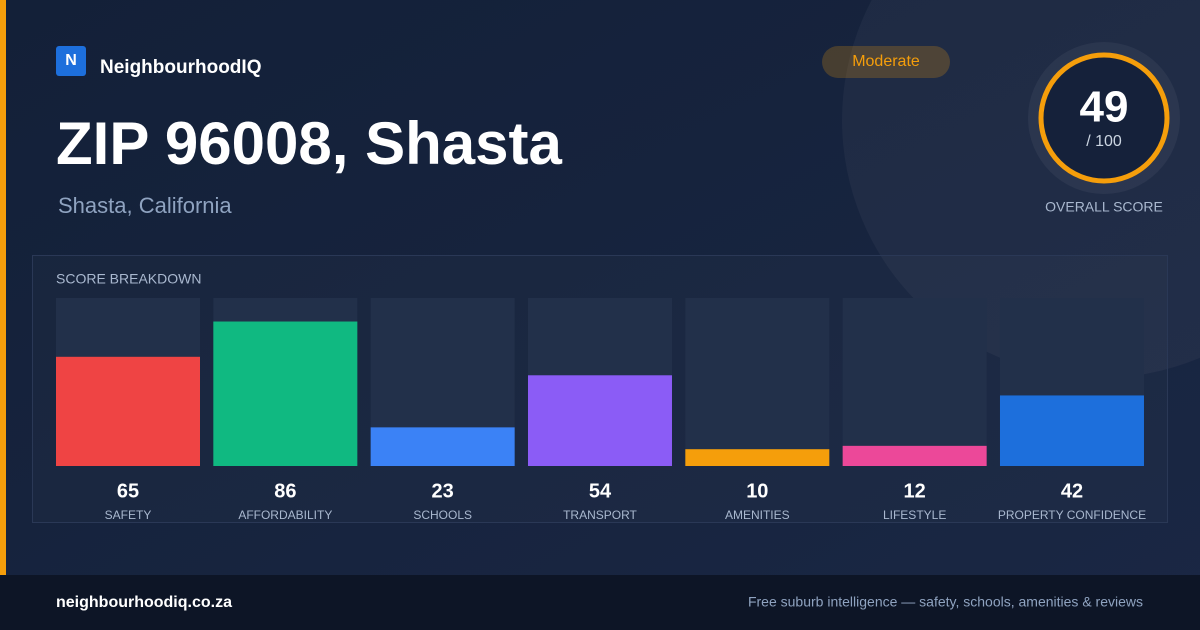 This screenshot has height=630, width=1200. I want to click on badge-text: Moderate, so click(886, 61).